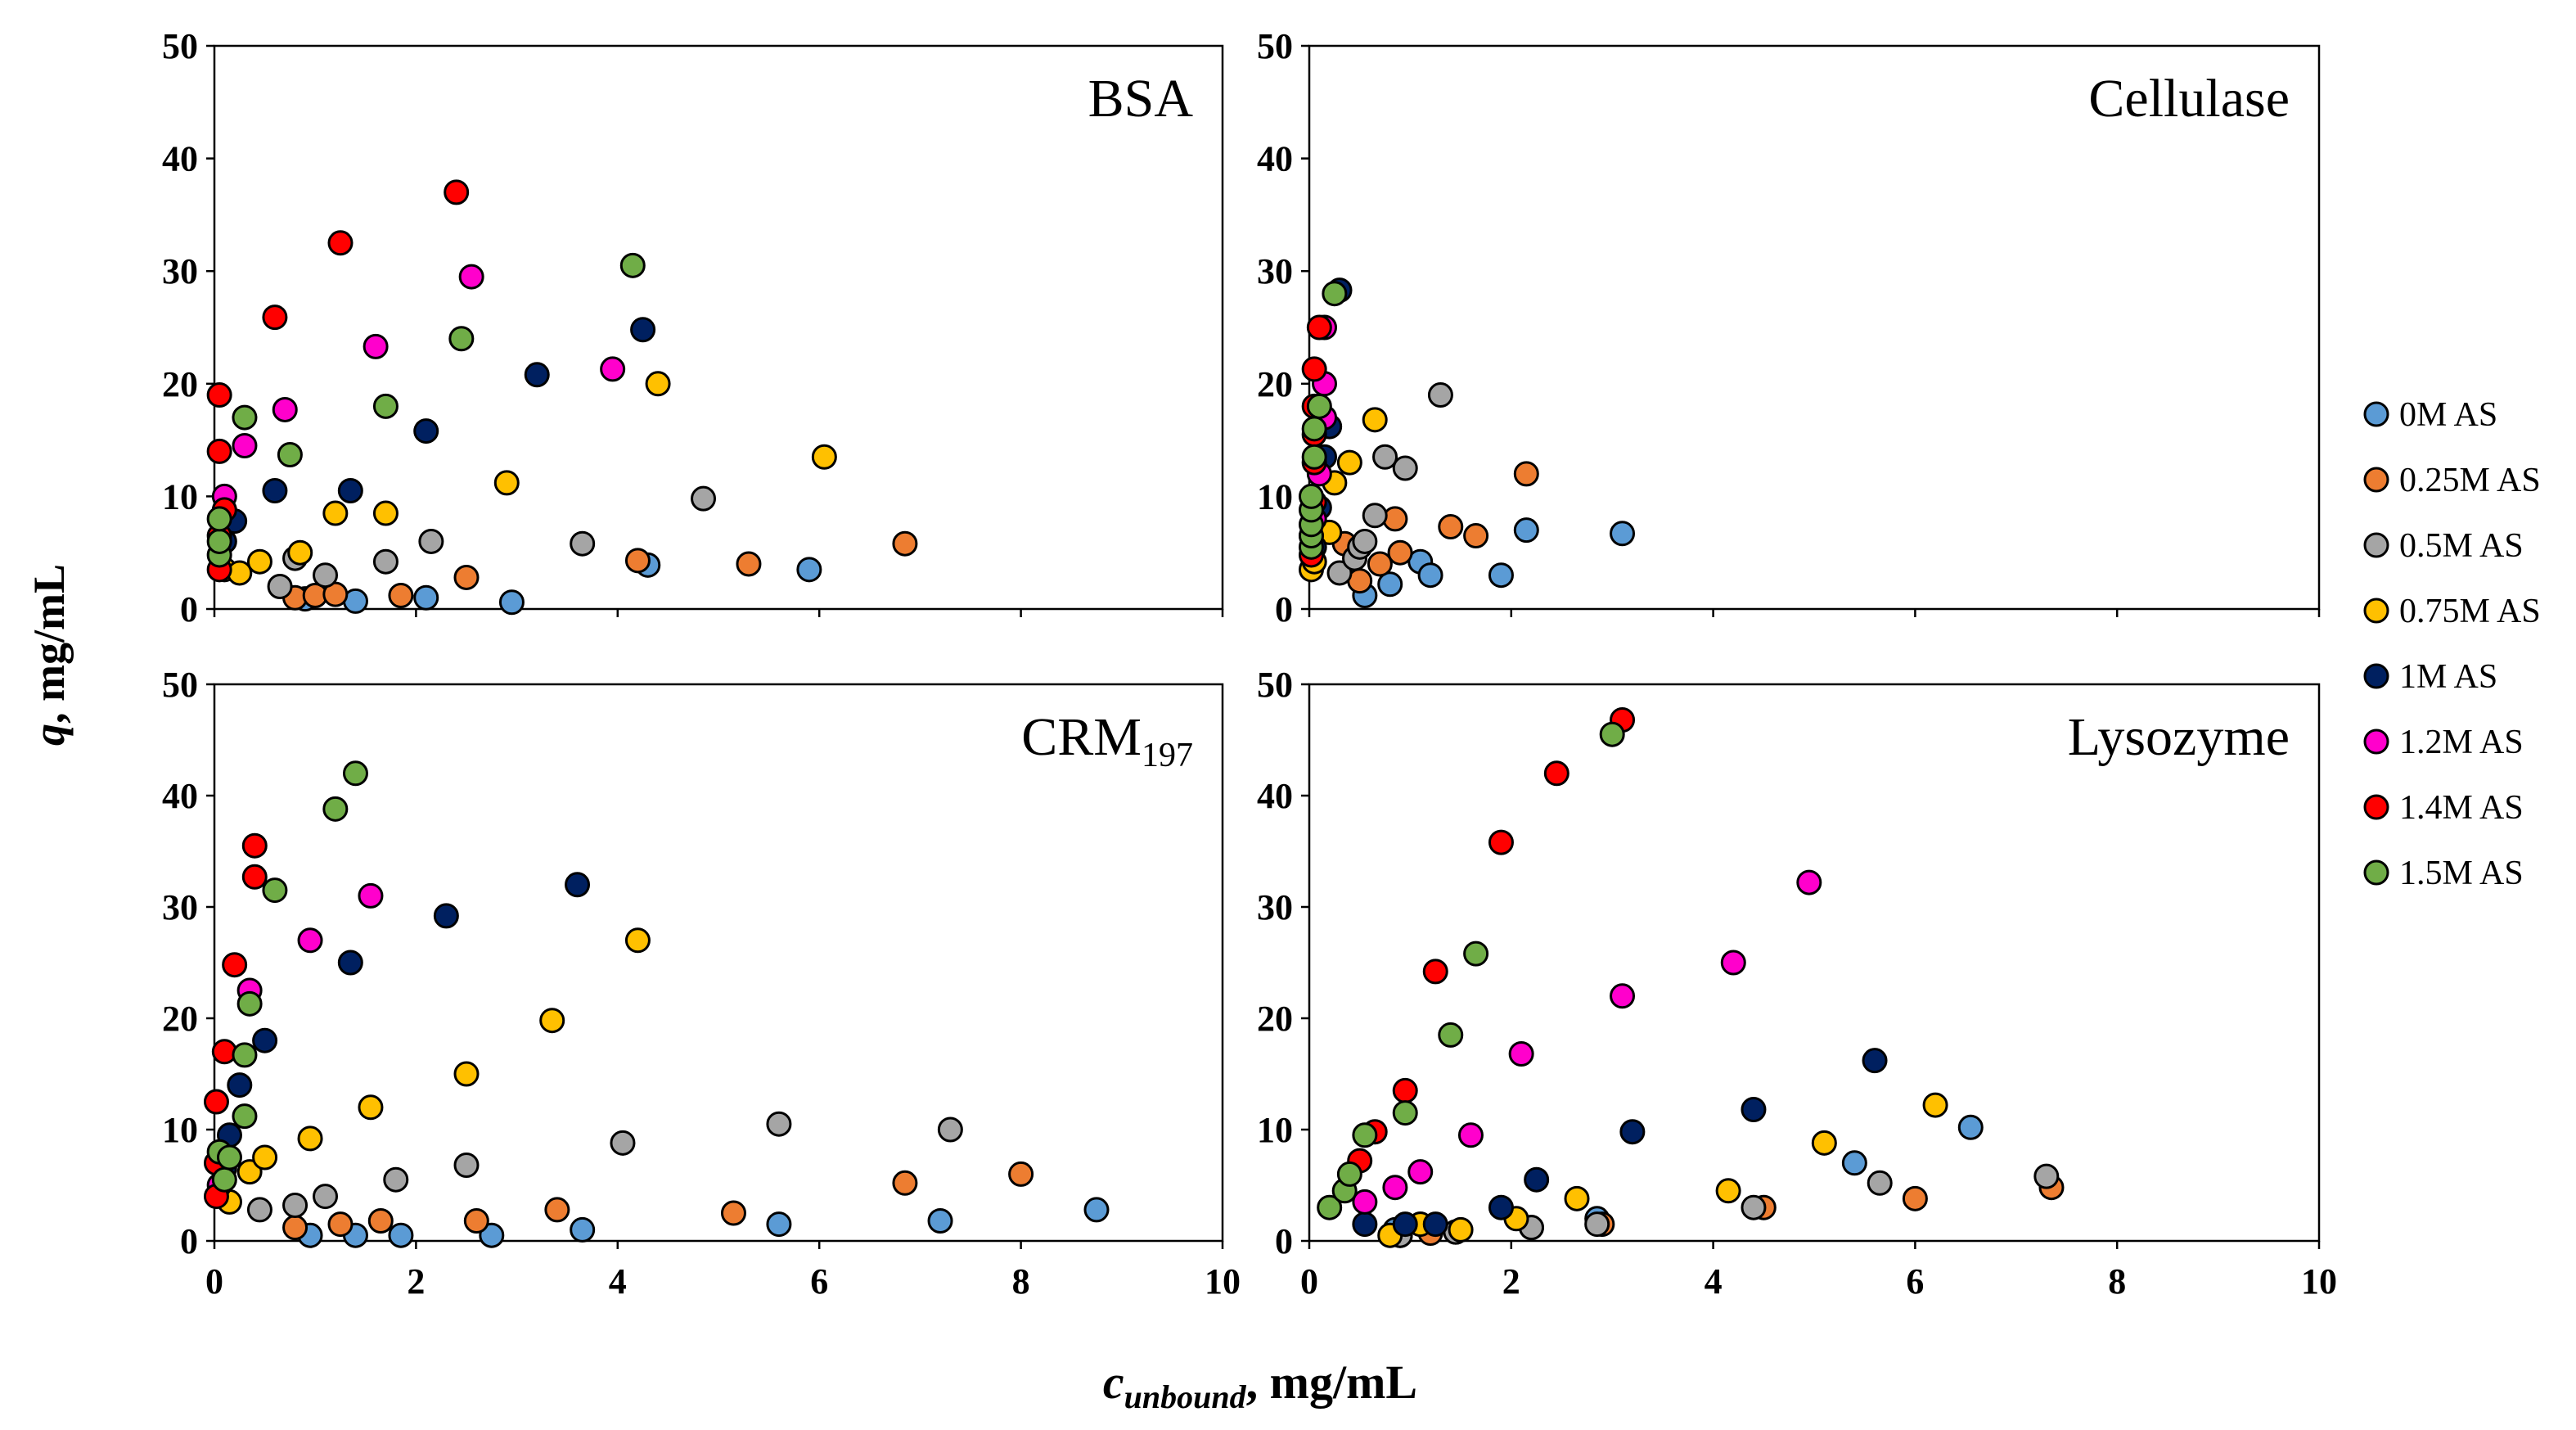  Describe the element at coordinates (2461, 873) in the screenshot. I see `legend-label: 1.5M AS` at that location.